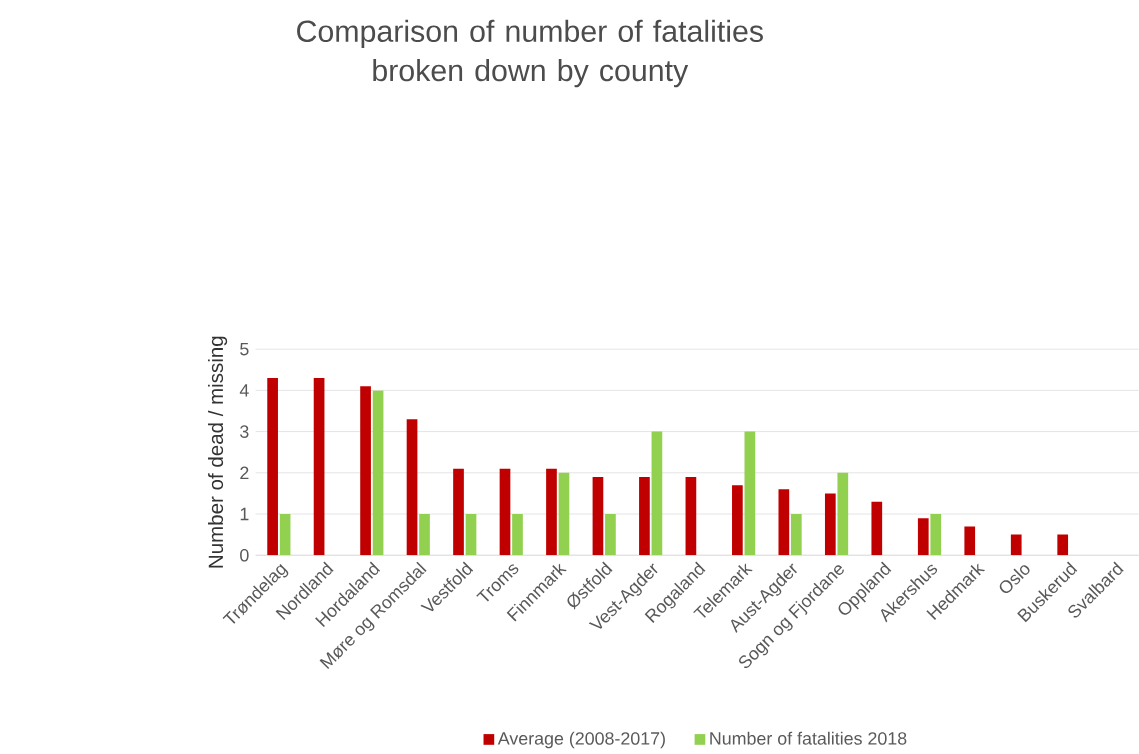  I want to click on legend-label: Number of fatalities 2018, so click(808, 738).